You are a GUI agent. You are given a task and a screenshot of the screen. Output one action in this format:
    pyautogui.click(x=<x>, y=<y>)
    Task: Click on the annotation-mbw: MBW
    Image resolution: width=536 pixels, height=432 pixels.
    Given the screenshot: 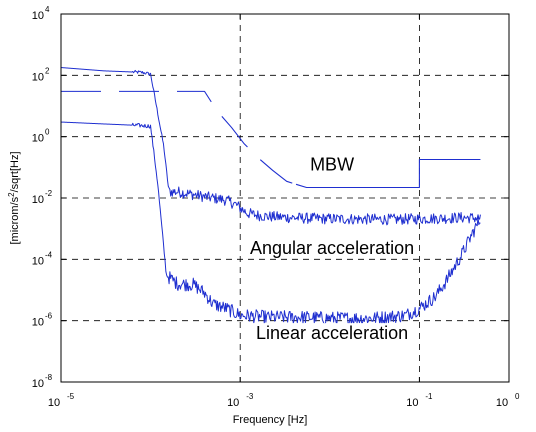 What is the action you would take?
    pyautogui.click(x=332, y=164)
    